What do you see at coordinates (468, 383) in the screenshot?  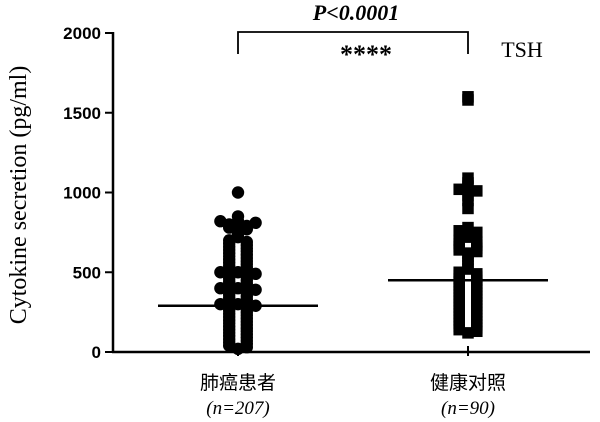 I see `category-label: 健康对照` at bounding box center [468, 383].